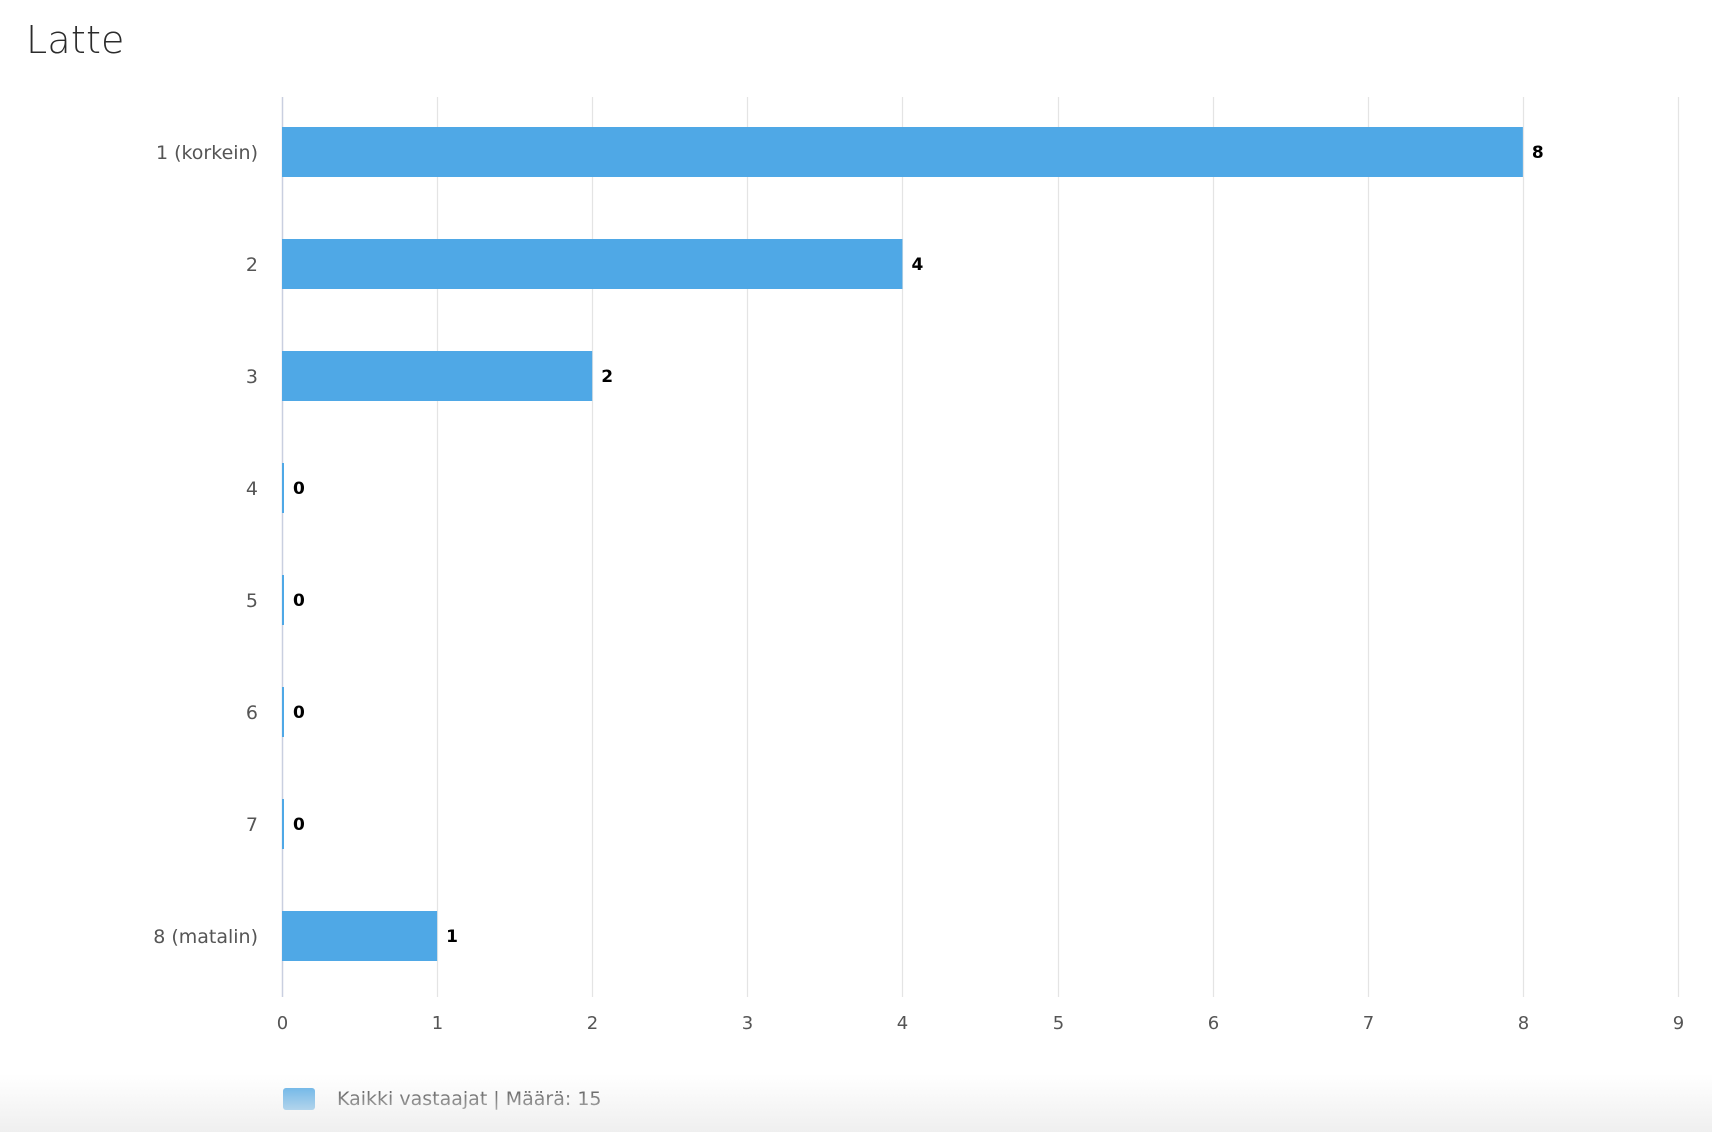 The image size is (1712, 1132). I want to click on x-tick-label: 6, so click(1213, 1023).